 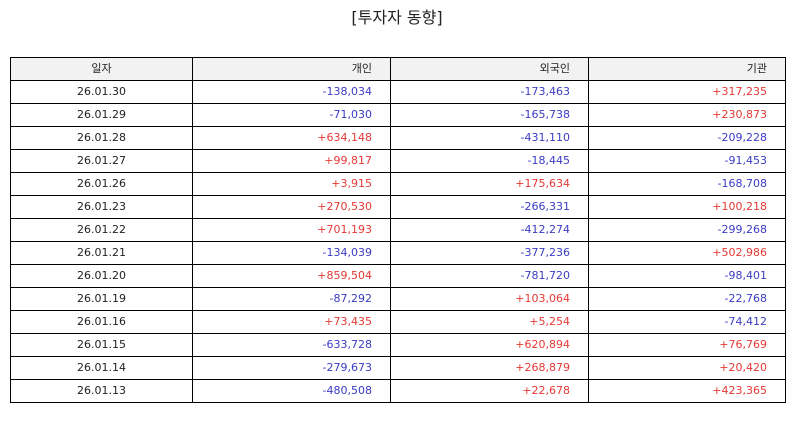 What do you see at coordinates (101, 115) in the screenshot?
I see `cell-date: 26.01.29` at bounding box center [101, 115].